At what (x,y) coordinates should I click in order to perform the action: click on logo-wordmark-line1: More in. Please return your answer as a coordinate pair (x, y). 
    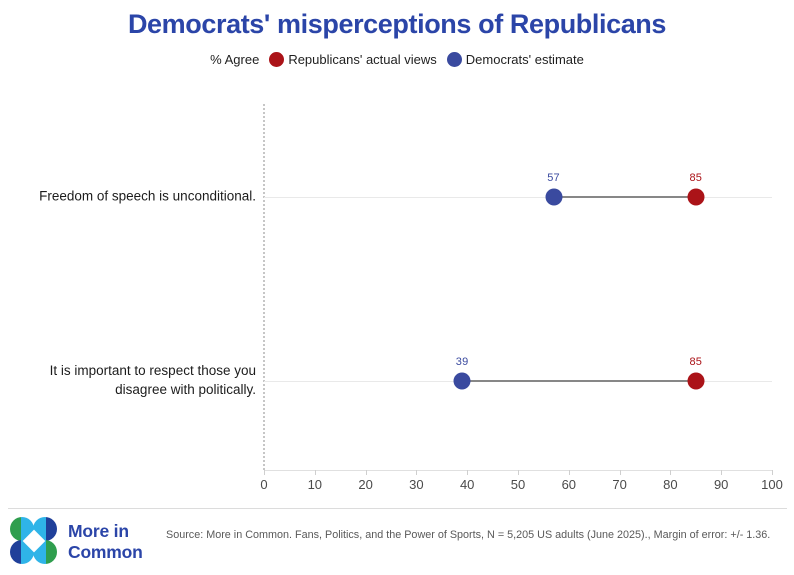
    Looking at the image, I should click on (98, 531).